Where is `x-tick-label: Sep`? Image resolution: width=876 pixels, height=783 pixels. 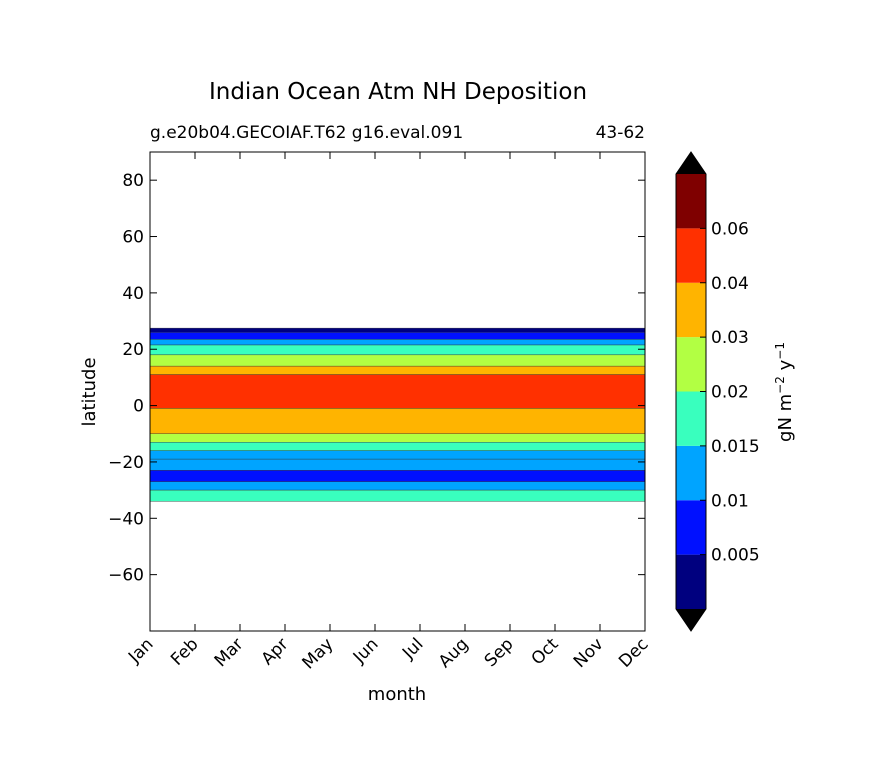
x-tick-label: Sep is located at coordinates (499, 652).